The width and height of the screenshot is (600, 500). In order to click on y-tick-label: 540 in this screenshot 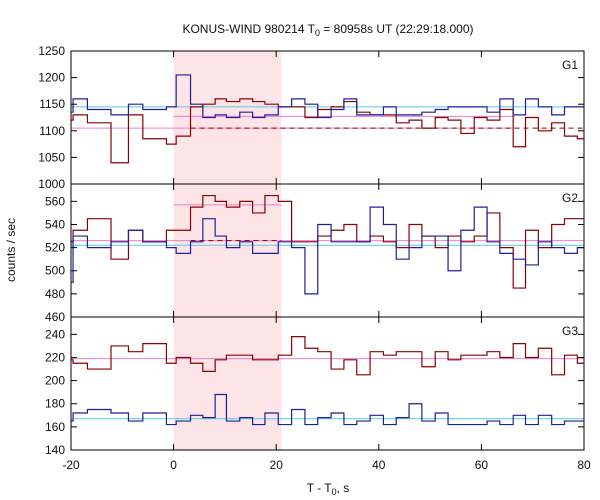, I will do `click(55, 224)`.